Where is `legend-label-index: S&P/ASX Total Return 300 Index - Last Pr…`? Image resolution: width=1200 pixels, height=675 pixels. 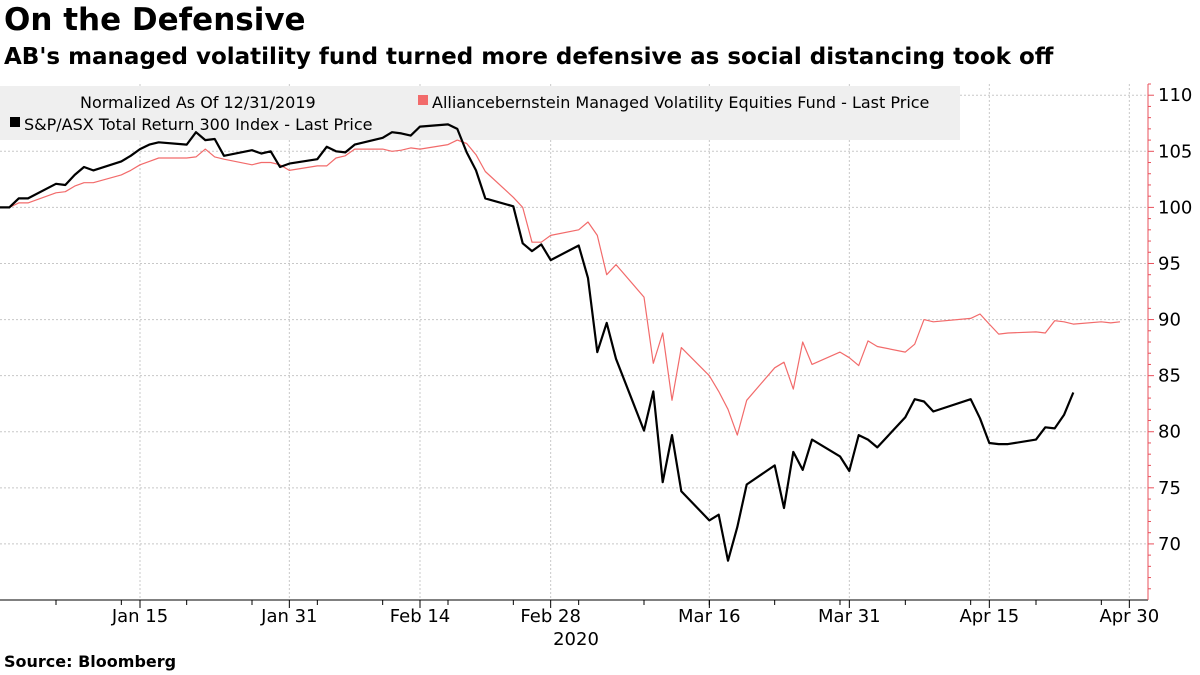 legend-label-index: S&P/ASX Total Return 300 Index - Last Pr… is located at coordinates (198, 124).